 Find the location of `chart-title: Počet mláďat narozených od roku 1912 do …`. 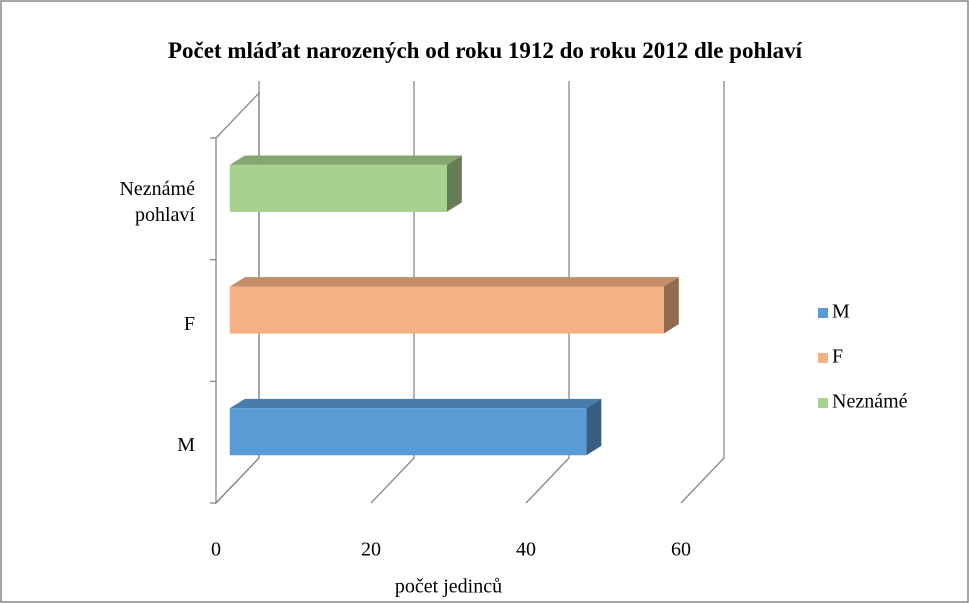

chart-title: Počet mláďat narozených od roku 1912 do … is located at coordinates (485, 50).